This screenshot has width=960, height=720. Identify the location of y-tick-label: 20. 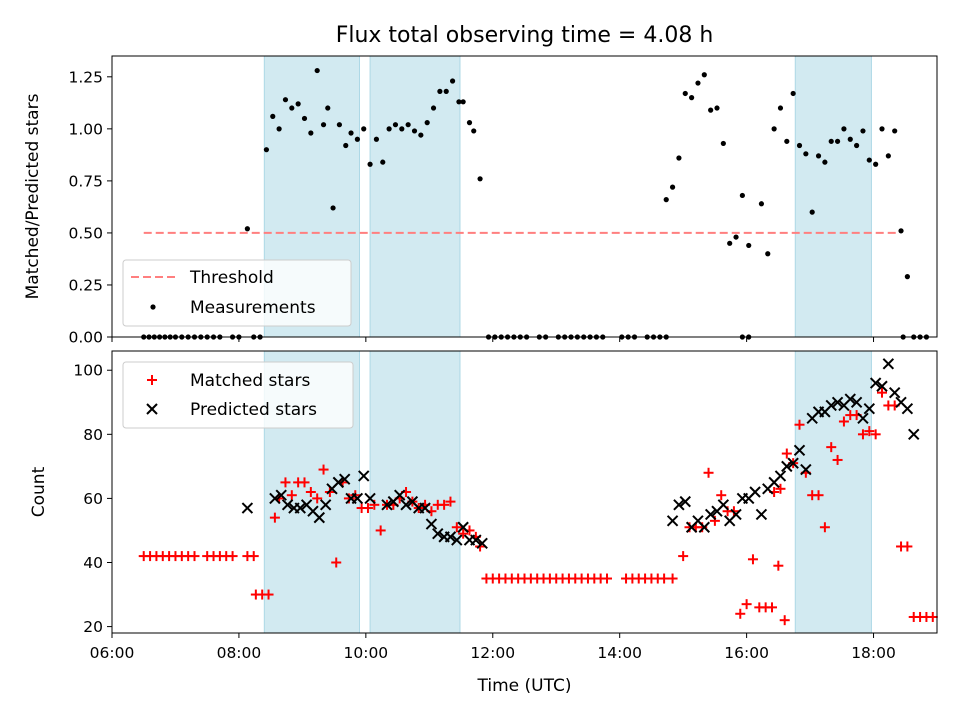
(93, 627).